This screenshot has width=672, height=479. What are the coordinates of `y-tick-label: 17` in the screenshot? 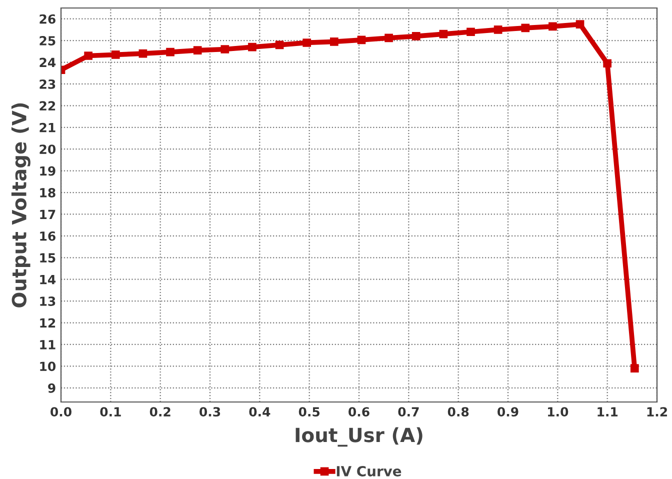 It's located at (48, 214).